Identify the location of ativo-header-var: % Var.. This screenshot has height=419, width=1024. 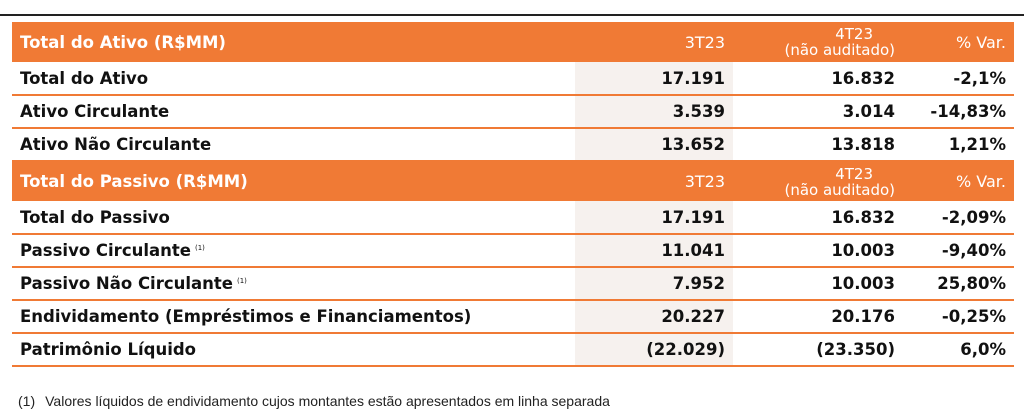
(958, 42).